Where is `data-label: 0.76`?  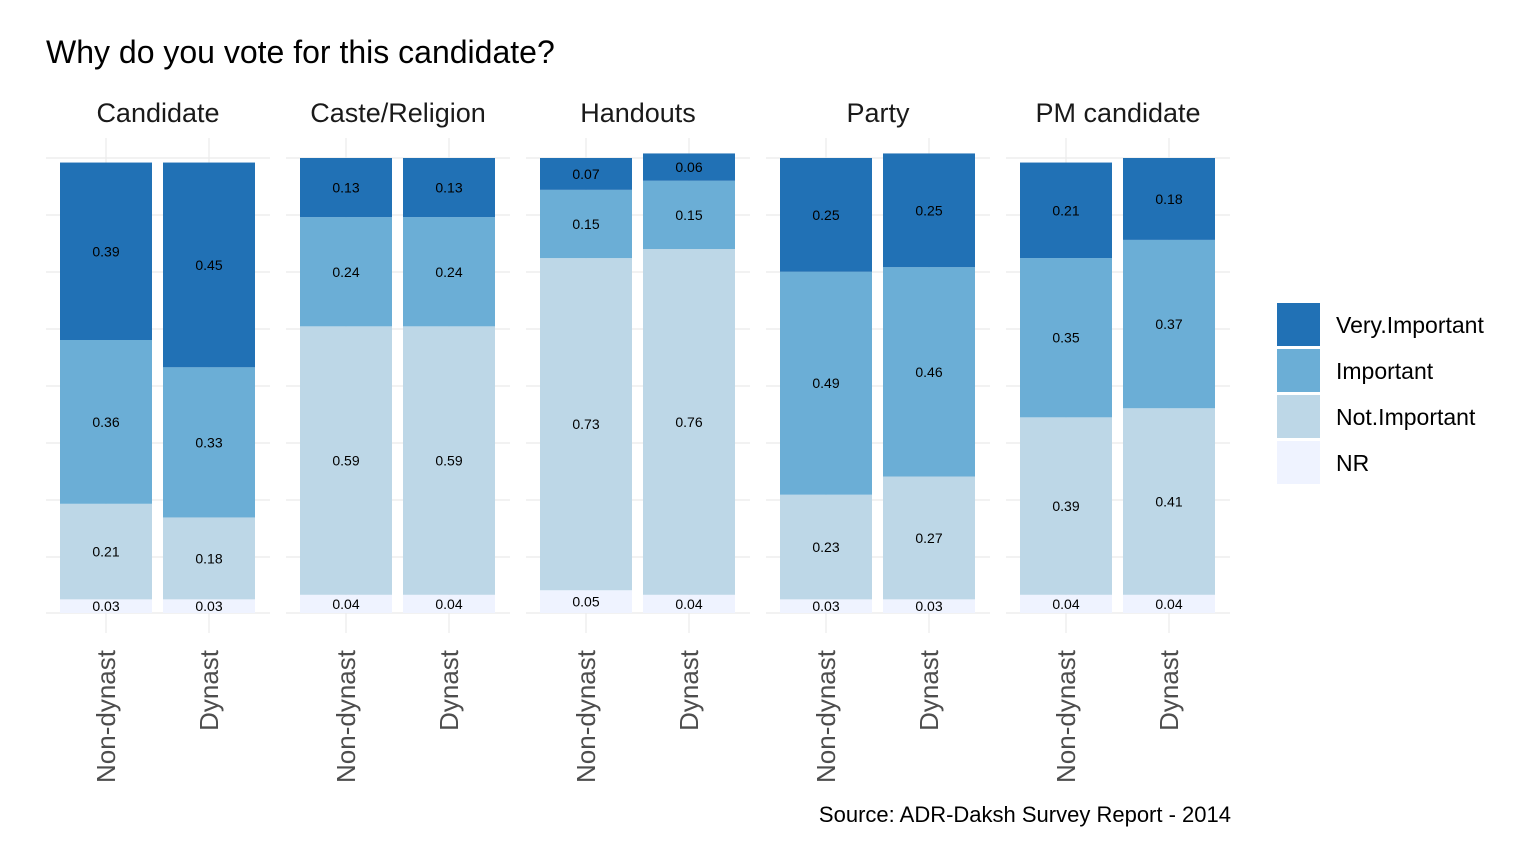
data-label: 0.76 is located at coordinates (688, 422).